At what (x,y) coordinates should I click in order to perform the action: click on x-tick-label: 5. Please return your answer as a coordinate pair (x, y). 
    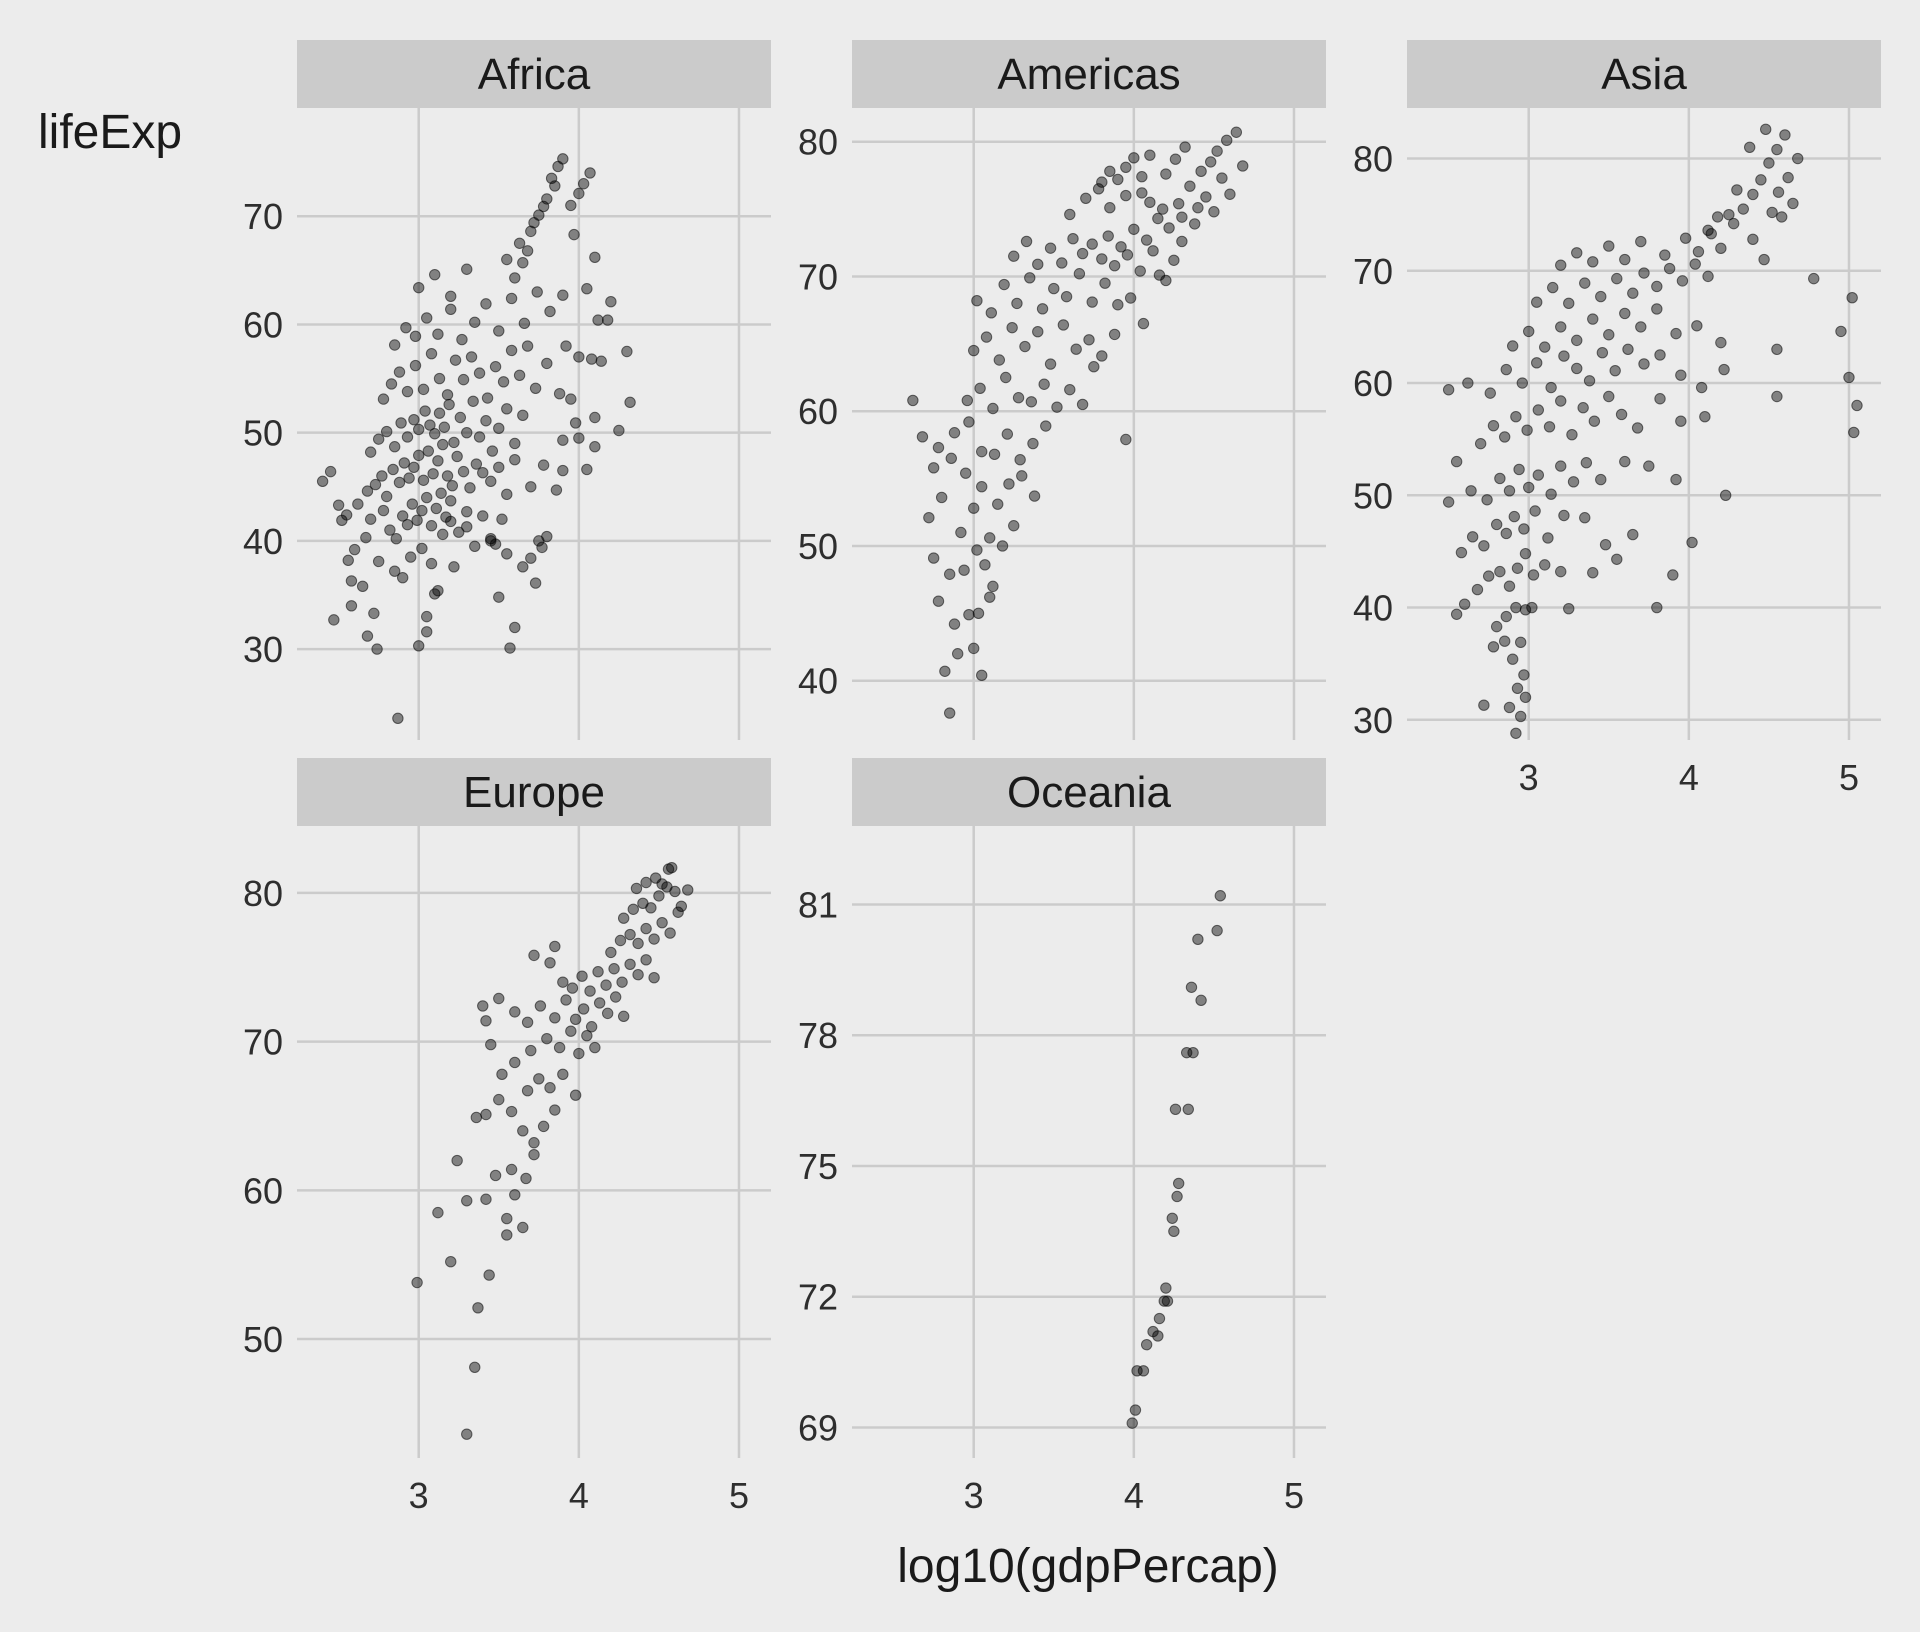
    Looking at the image, I should click on (739, 1495).